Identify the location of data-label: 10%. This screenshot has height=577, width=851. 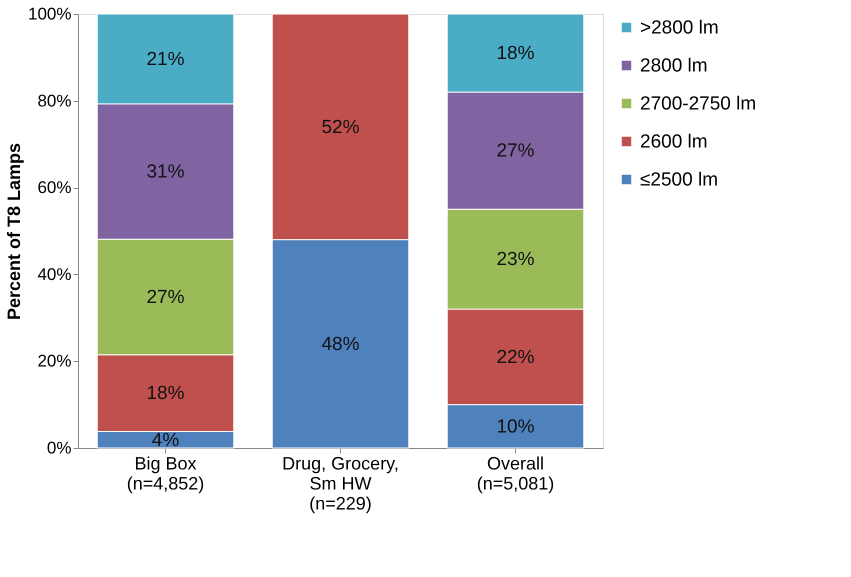
(515, 427).